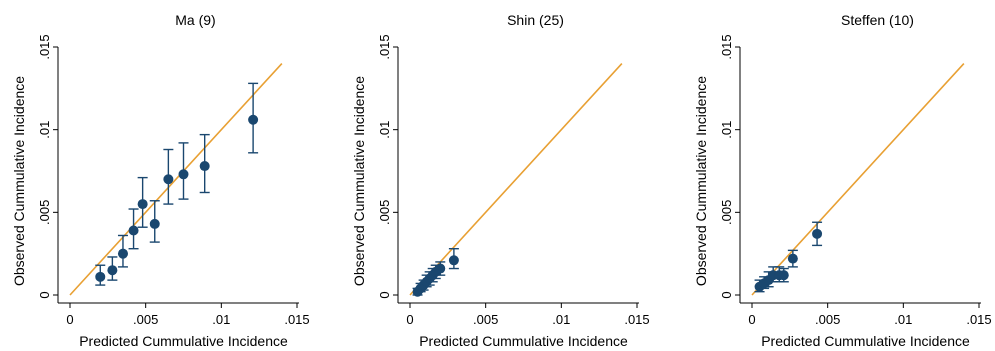 This screenshot has width=995, height=351. Describe the element at coordinates (195, 20) in the screenshot. I see `chart-title: Ma (9)` at that location.